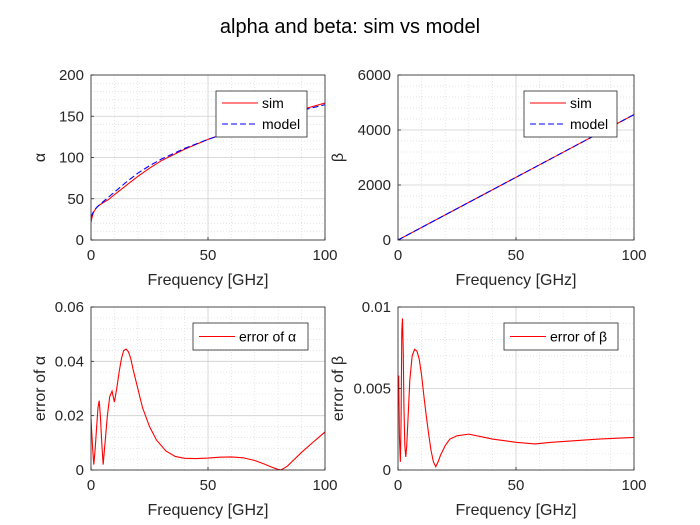 The height and width of the screenshot is (525, 700). I want to click on y-axis-label: β, so click(338, 157).